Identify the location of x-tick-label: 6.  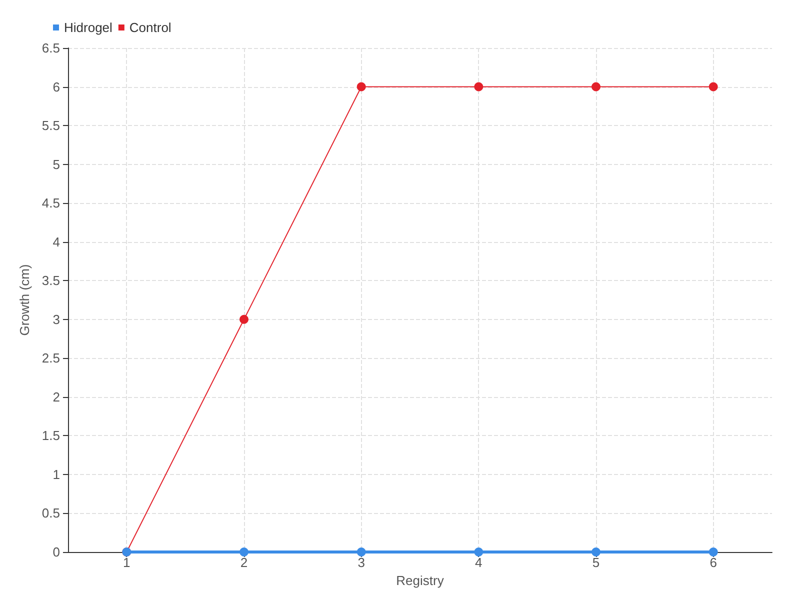
(713, 562).